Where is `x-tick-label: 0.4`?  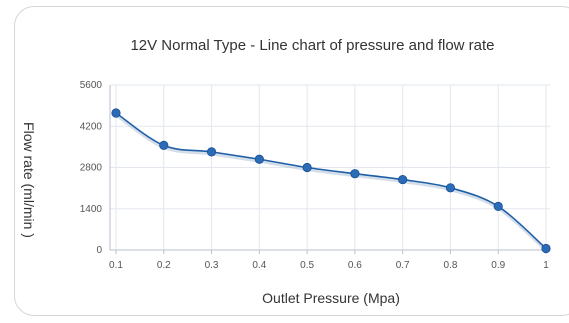
x-tick-label: 0.4 is located at coordinates (259, 265).